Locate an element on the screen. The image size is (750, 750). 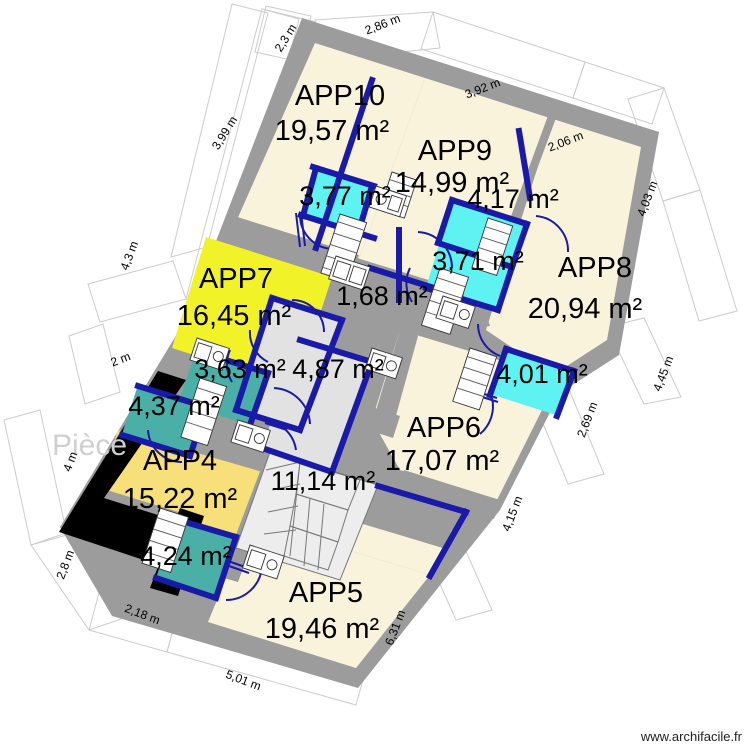
sub-room-area: 4,24 m² is located at coordinates (186, 556).